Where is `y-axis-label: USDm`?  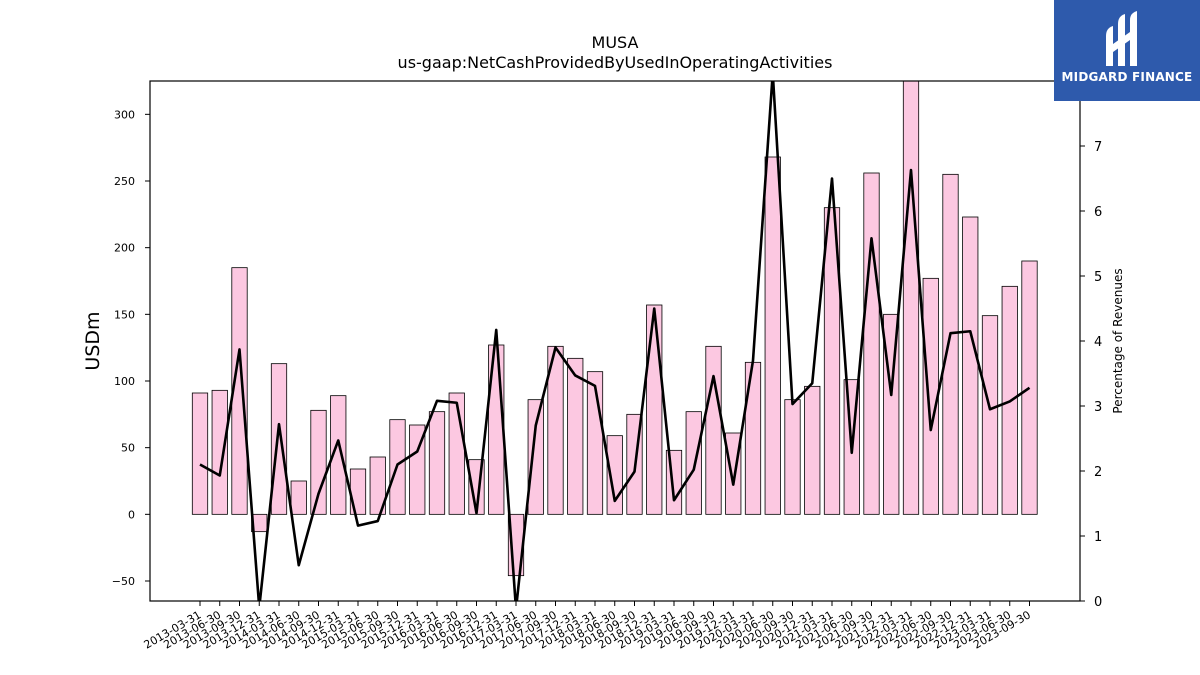
y-axis-label: USDm is located at coordinates (93, 340).